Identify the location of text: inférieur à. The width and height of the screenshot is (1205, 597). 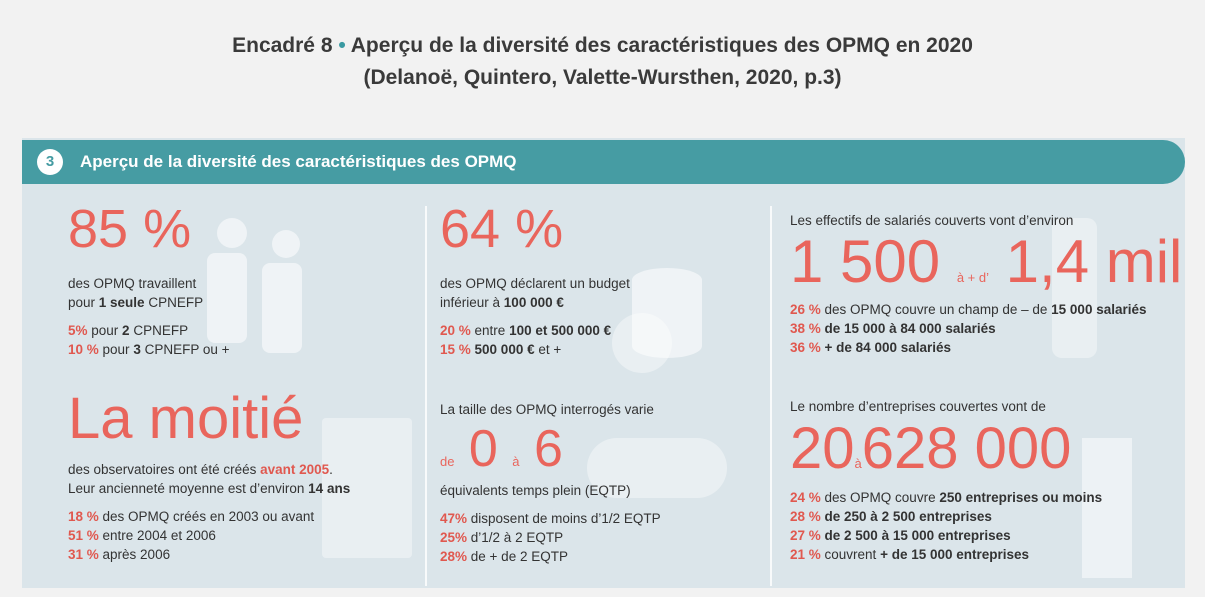
(472, 302).